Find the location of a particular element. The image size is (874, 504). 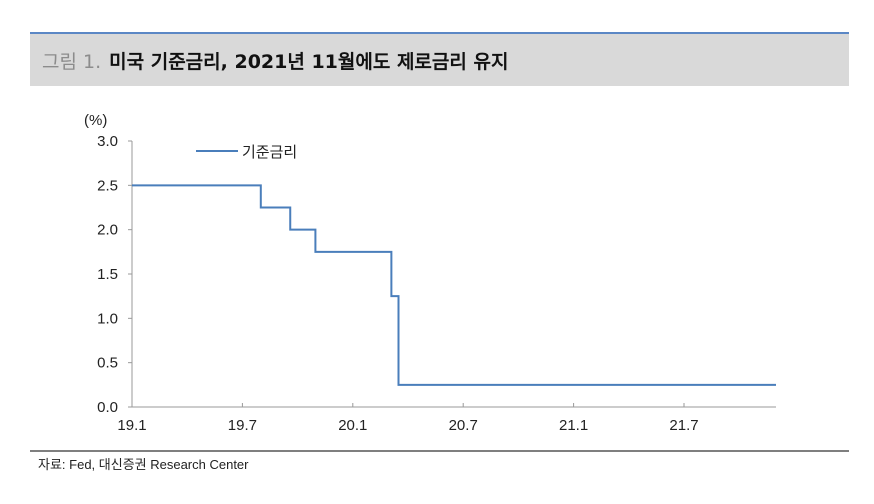

y-tick-label: 0.0 is located at coordinates (107, 407).